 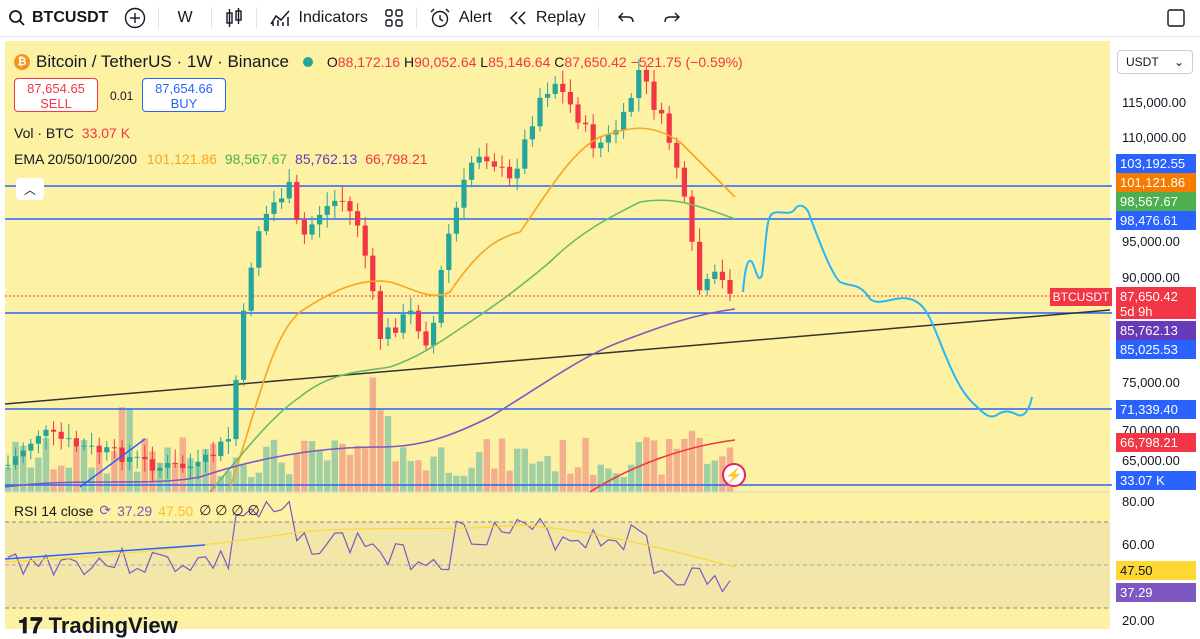 I want to click on price-tag: 98,567.67, so click(x=1156, y=201).